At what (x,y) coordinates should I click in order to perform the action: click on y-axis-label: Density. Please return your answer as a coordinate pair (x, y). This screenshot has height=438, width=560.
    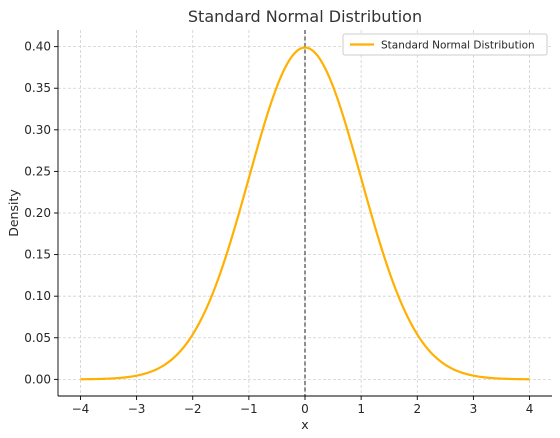
    Looking at the image, I should click on (13, 213).